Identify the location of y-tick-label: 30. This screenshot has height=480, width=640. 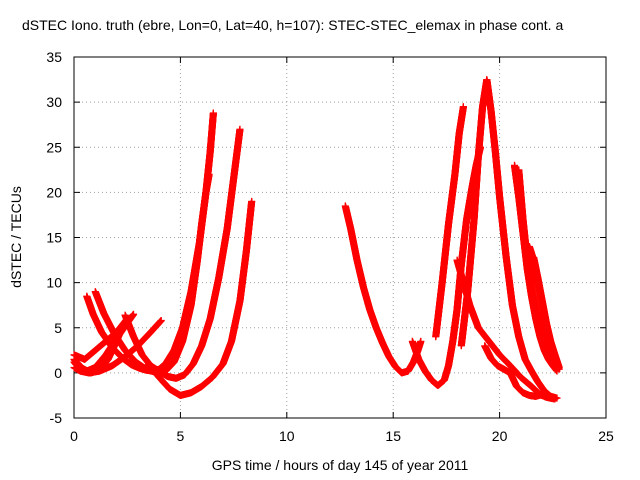
(54, 102).